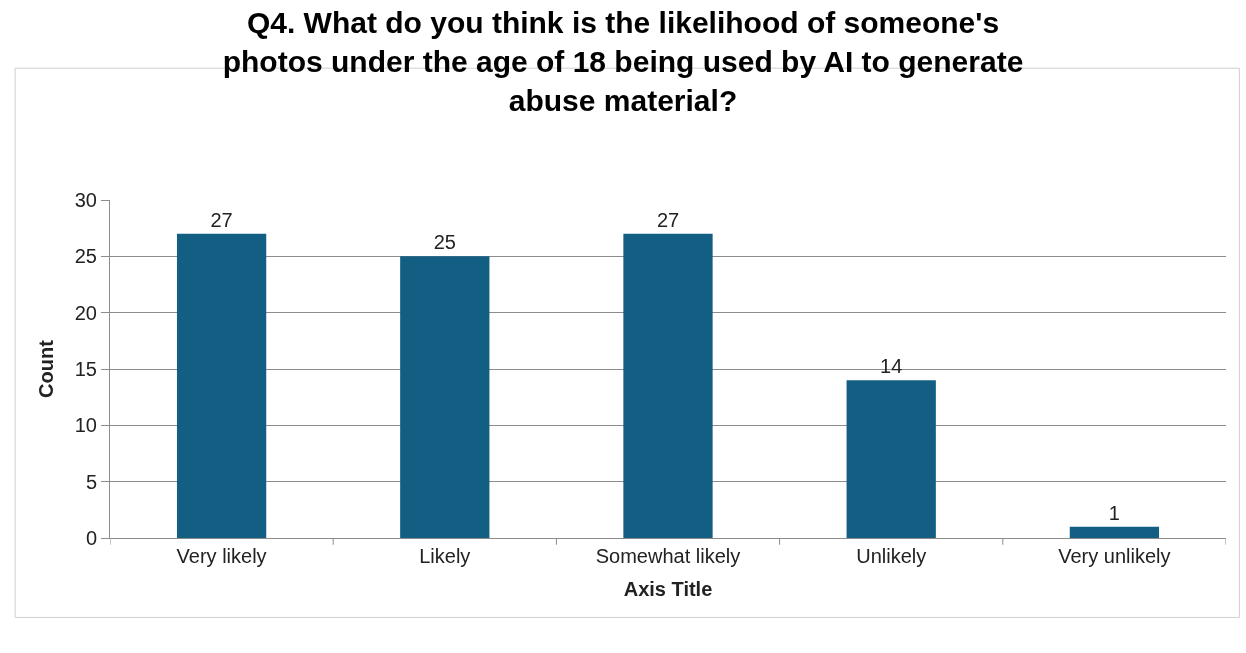 This screenshot has width=1246, height=653. Describe the element at coordinates (623, 61) in the screenshot. I see `chart-title: Q4. What do you think is the likelihood of someone's photos under the age of 18 being used by AI to generate abuse material?` at that location.